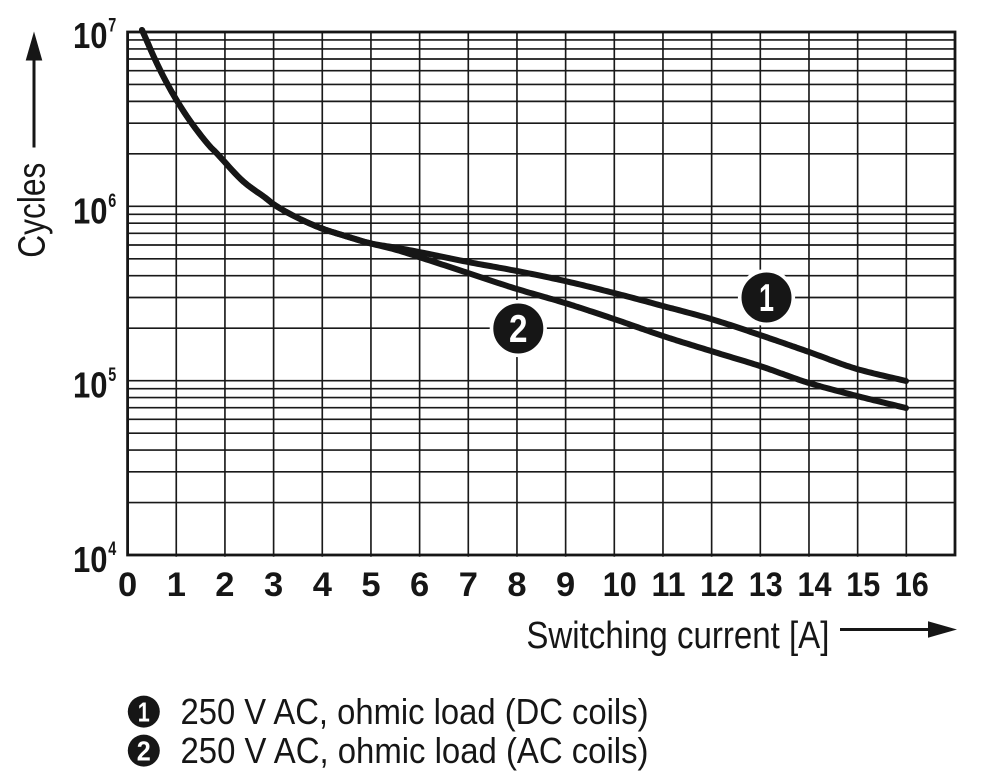 This screenshot has height=781, width=1000. I want to click on svg-text: 3, so click(273, 585).